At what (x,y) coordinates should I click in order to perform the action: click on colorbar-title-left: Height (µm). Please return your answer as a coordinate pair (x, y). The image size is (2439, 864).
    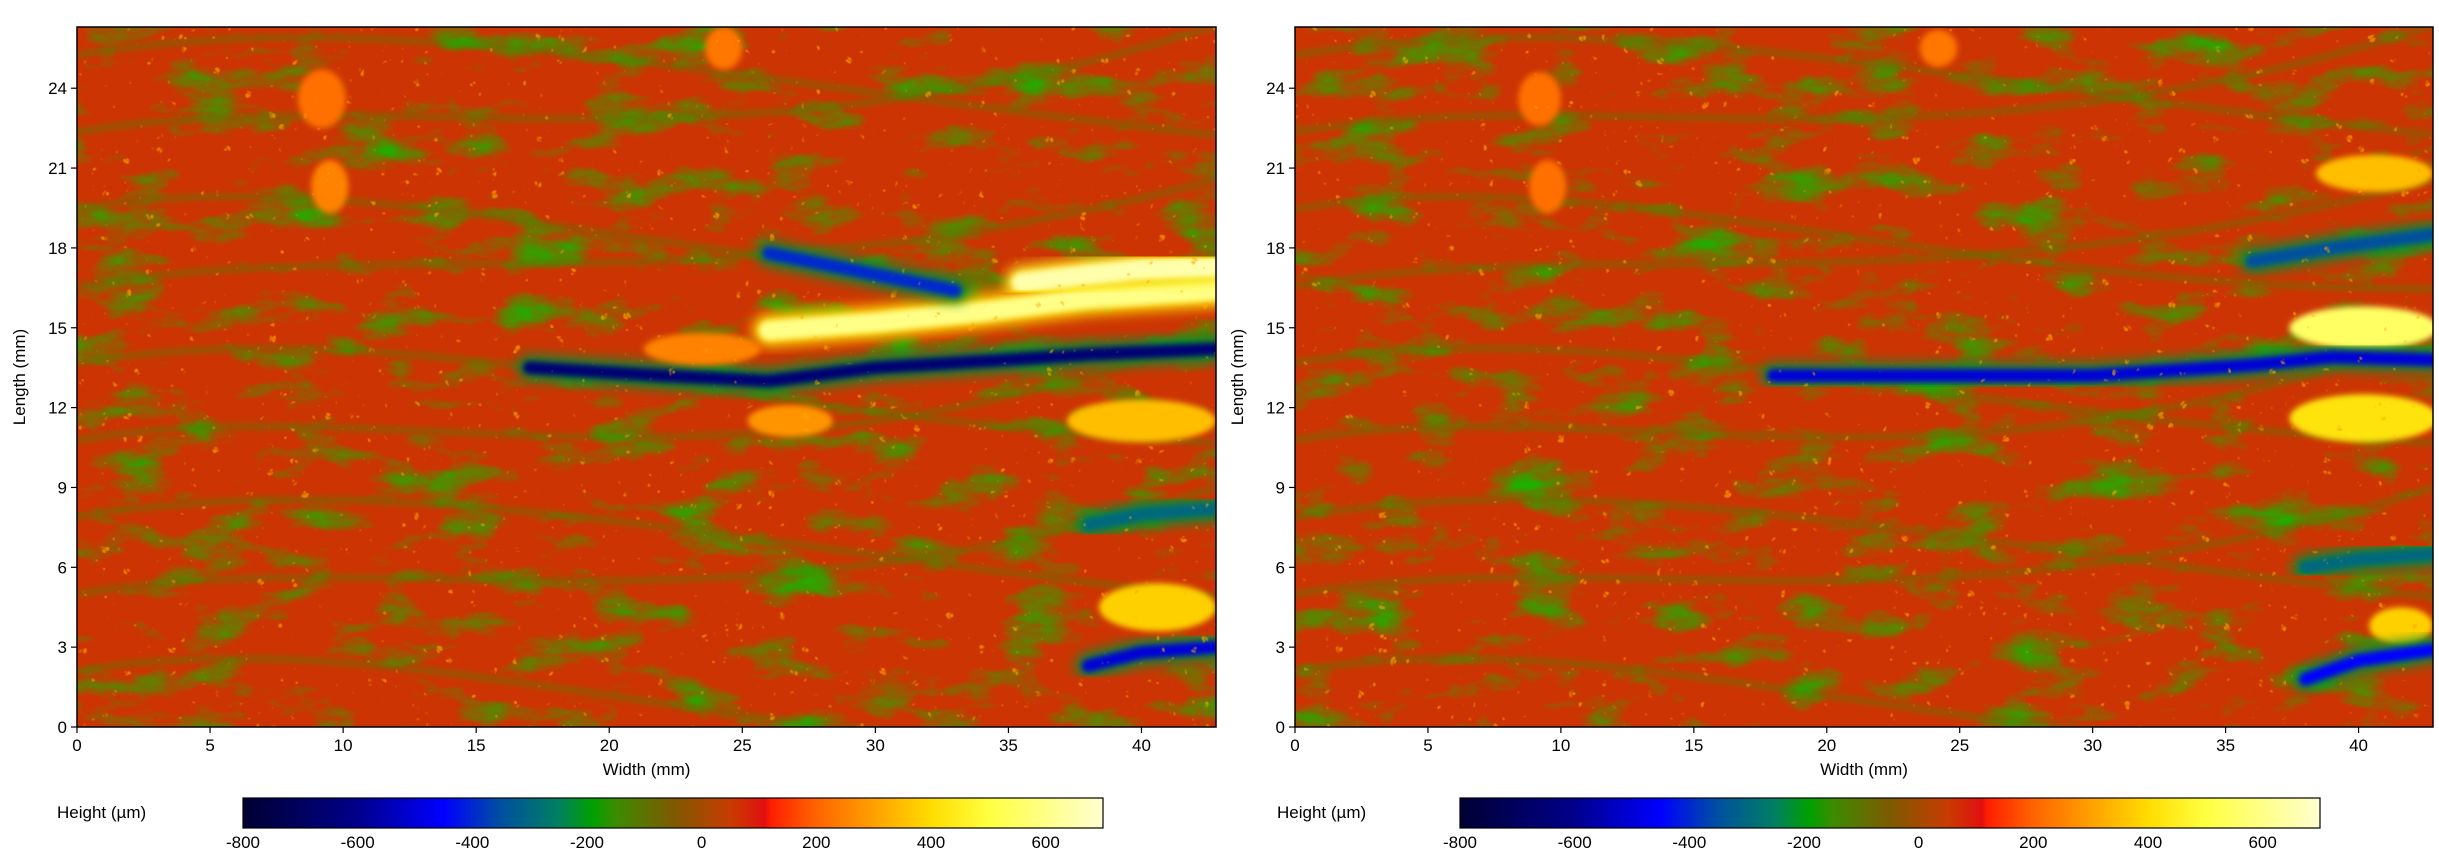
    Looking at the image, I should click on (101, 812).